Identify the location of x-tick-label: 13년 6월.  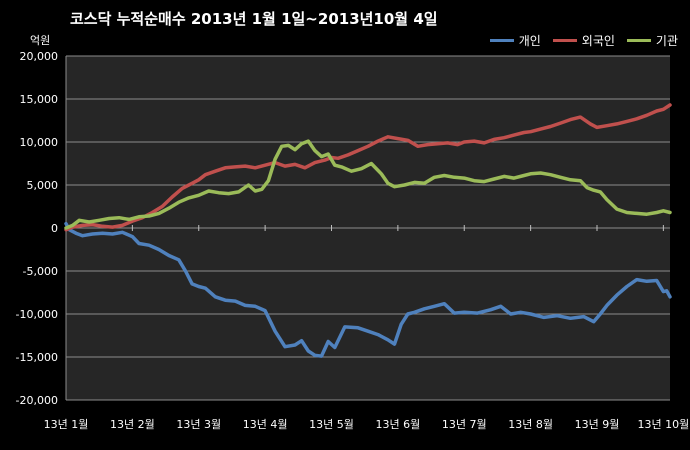
(398, 424).